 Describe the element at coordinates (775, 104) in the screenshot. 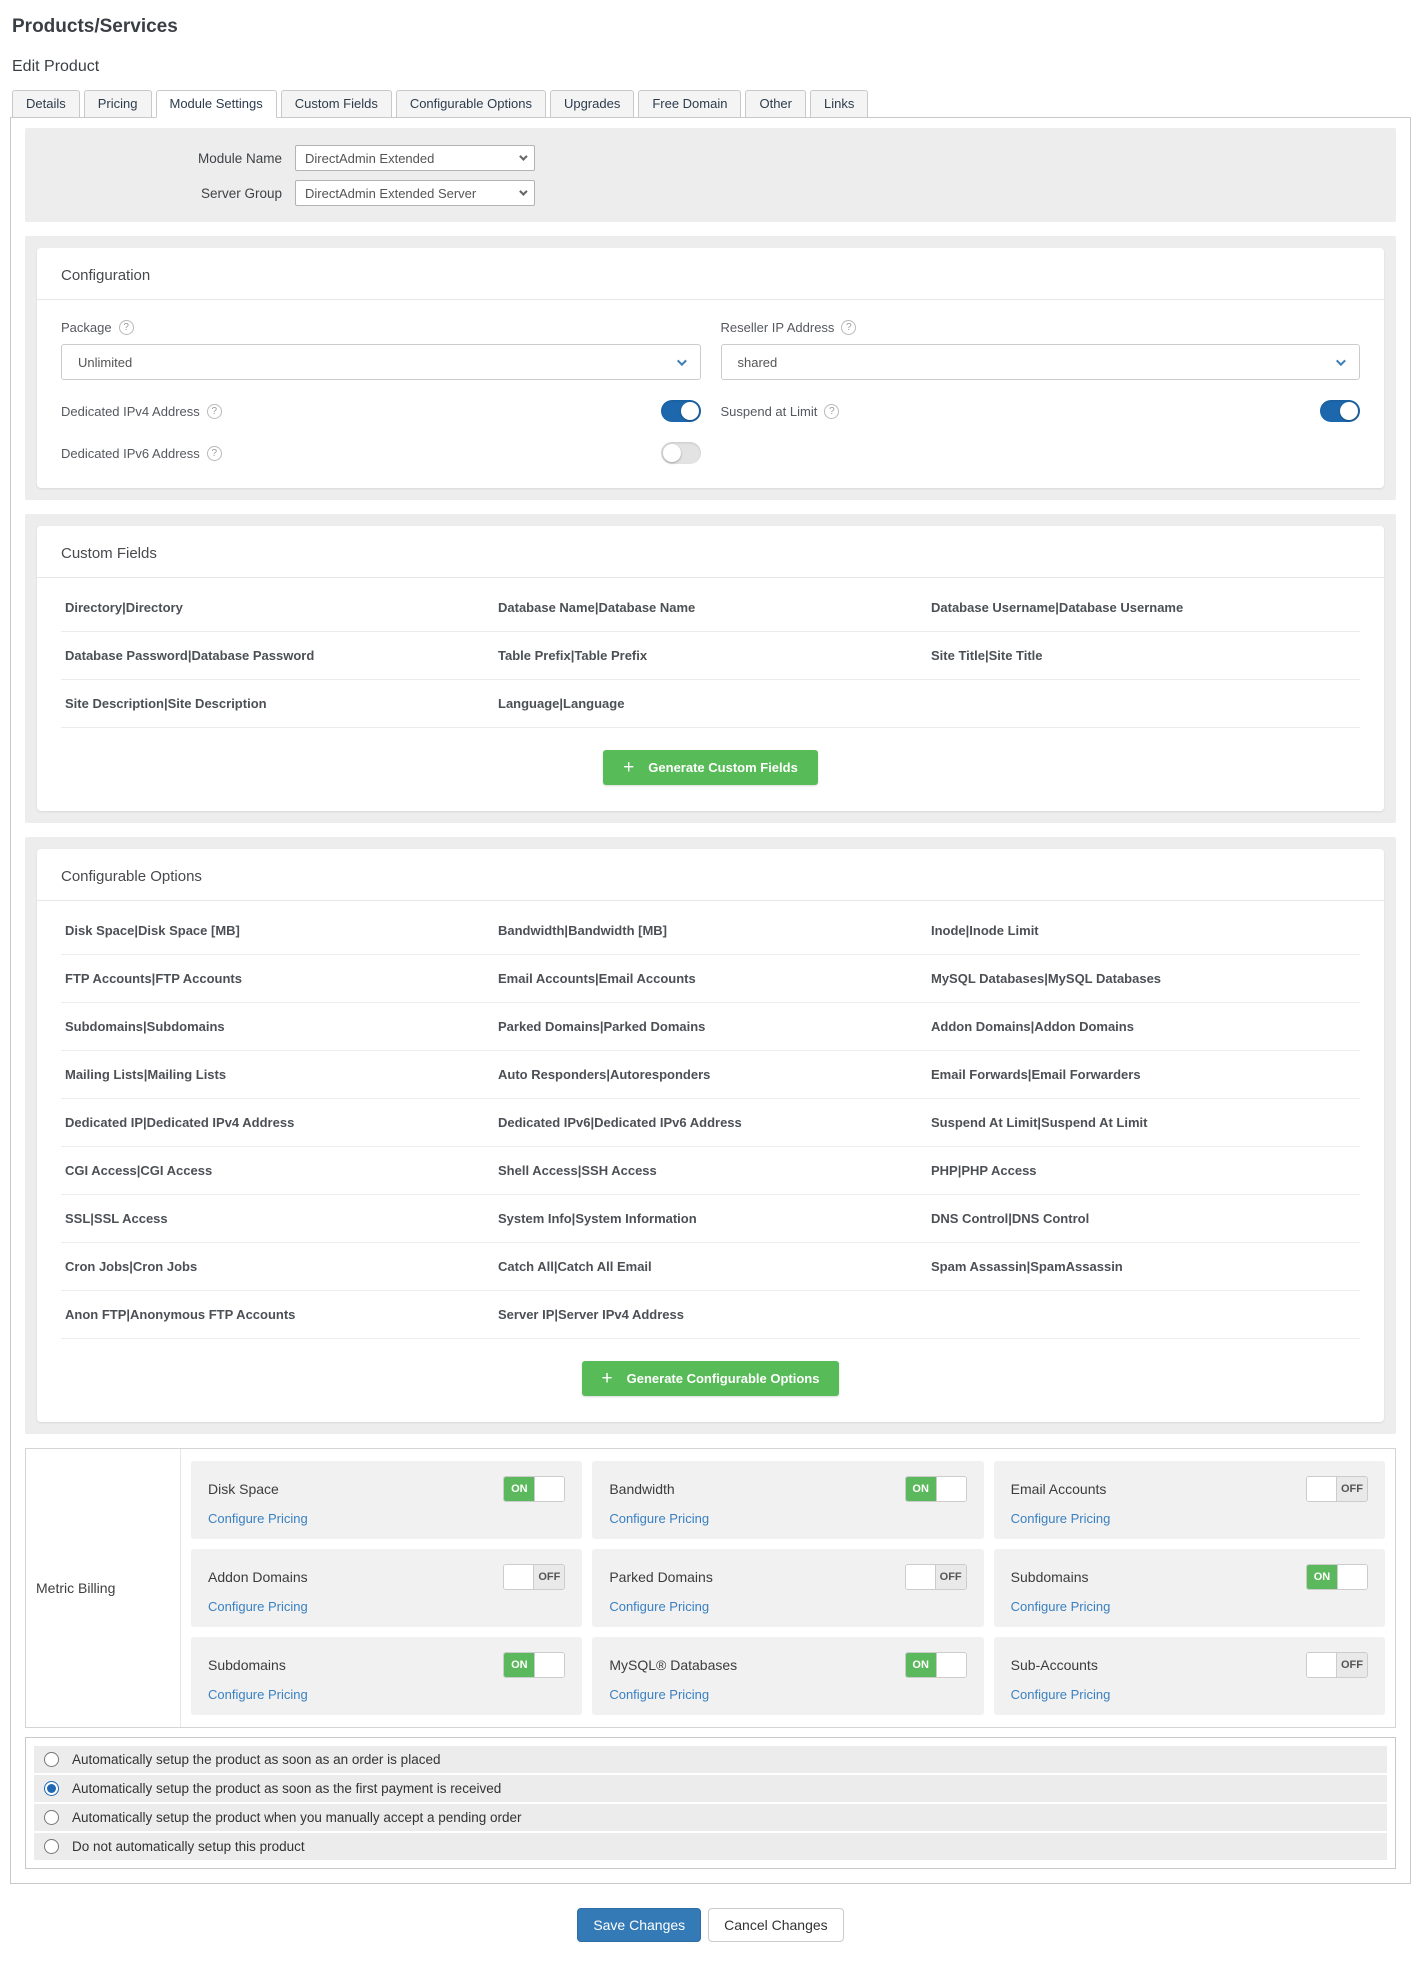

I see `tab-other: Other` at that location.